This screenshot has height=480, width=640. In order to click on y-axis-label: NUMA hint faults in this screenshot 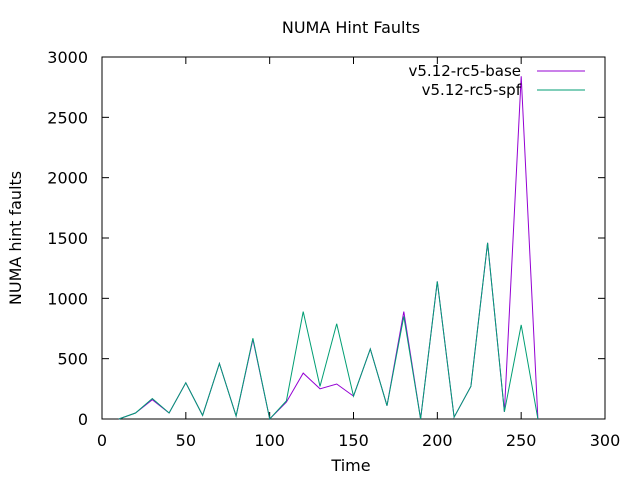, I will do `click(15, 238)`.